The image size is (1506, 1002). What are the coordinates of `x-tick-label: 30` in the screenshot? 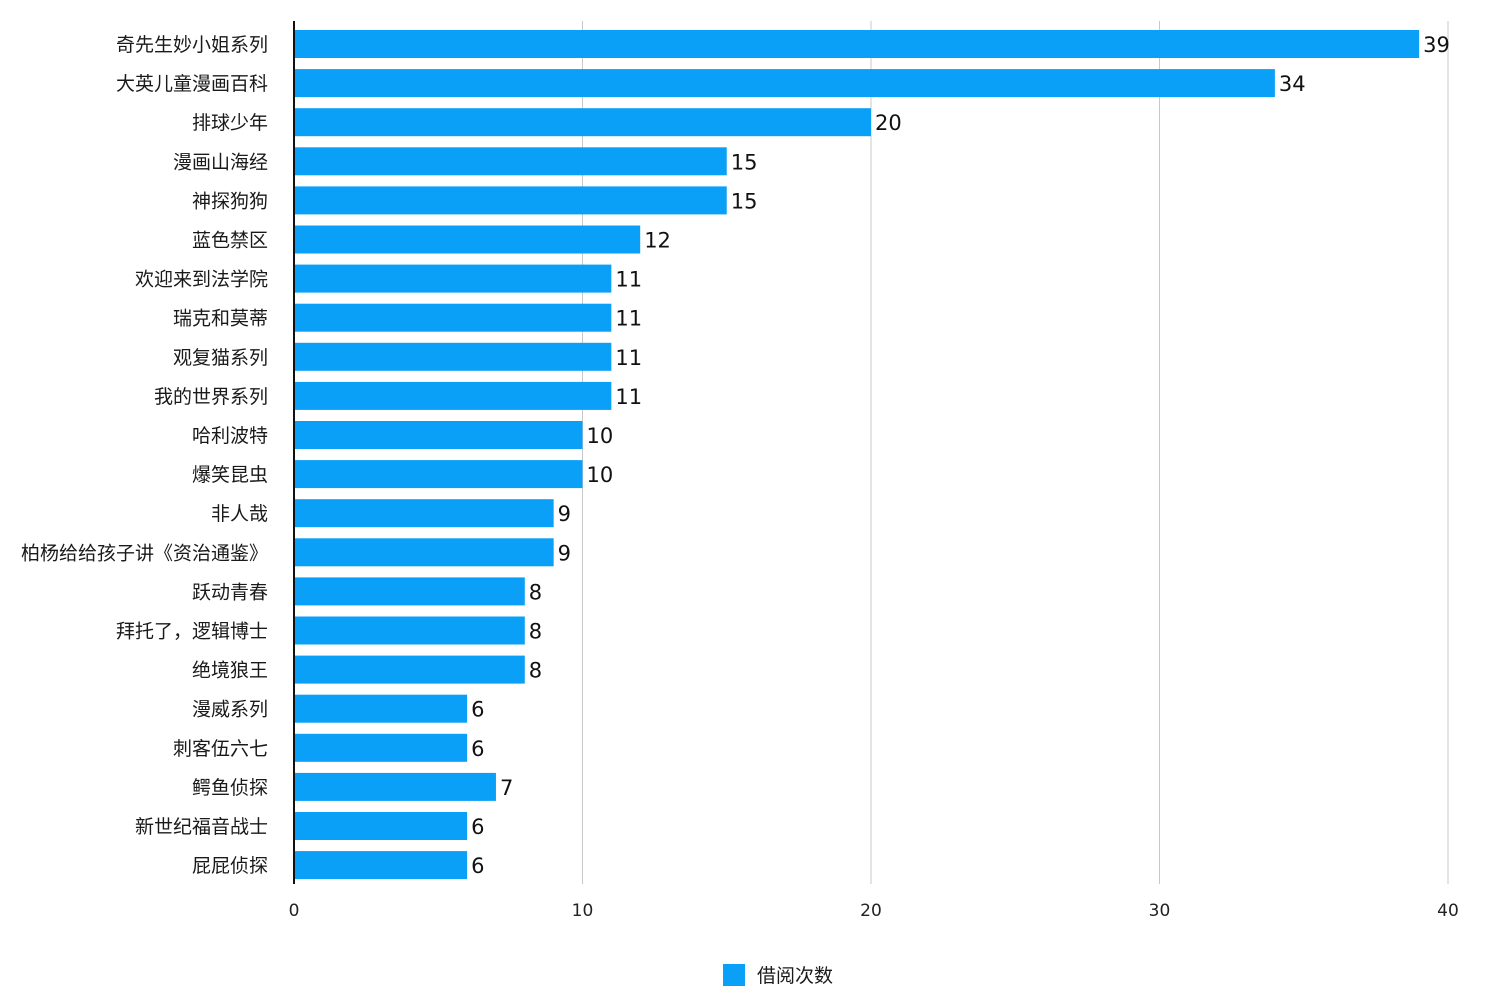 It's located at (1160, 911).